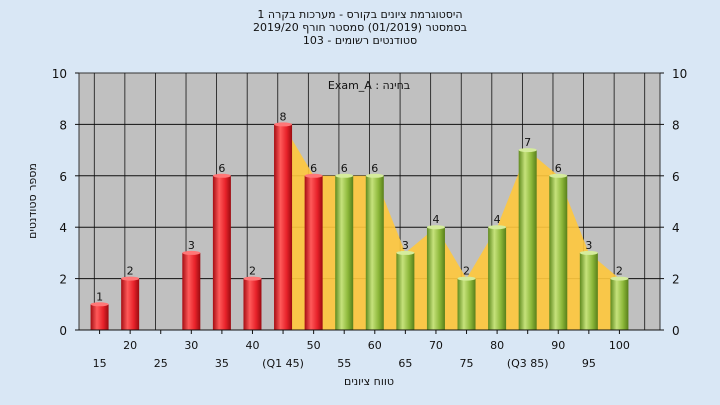 The image size is (720, 405). Describe the element at coordinates (360, 40) in the screenshot. I see `title-line-3: 103 - סטודנטים רשומים` at that location.